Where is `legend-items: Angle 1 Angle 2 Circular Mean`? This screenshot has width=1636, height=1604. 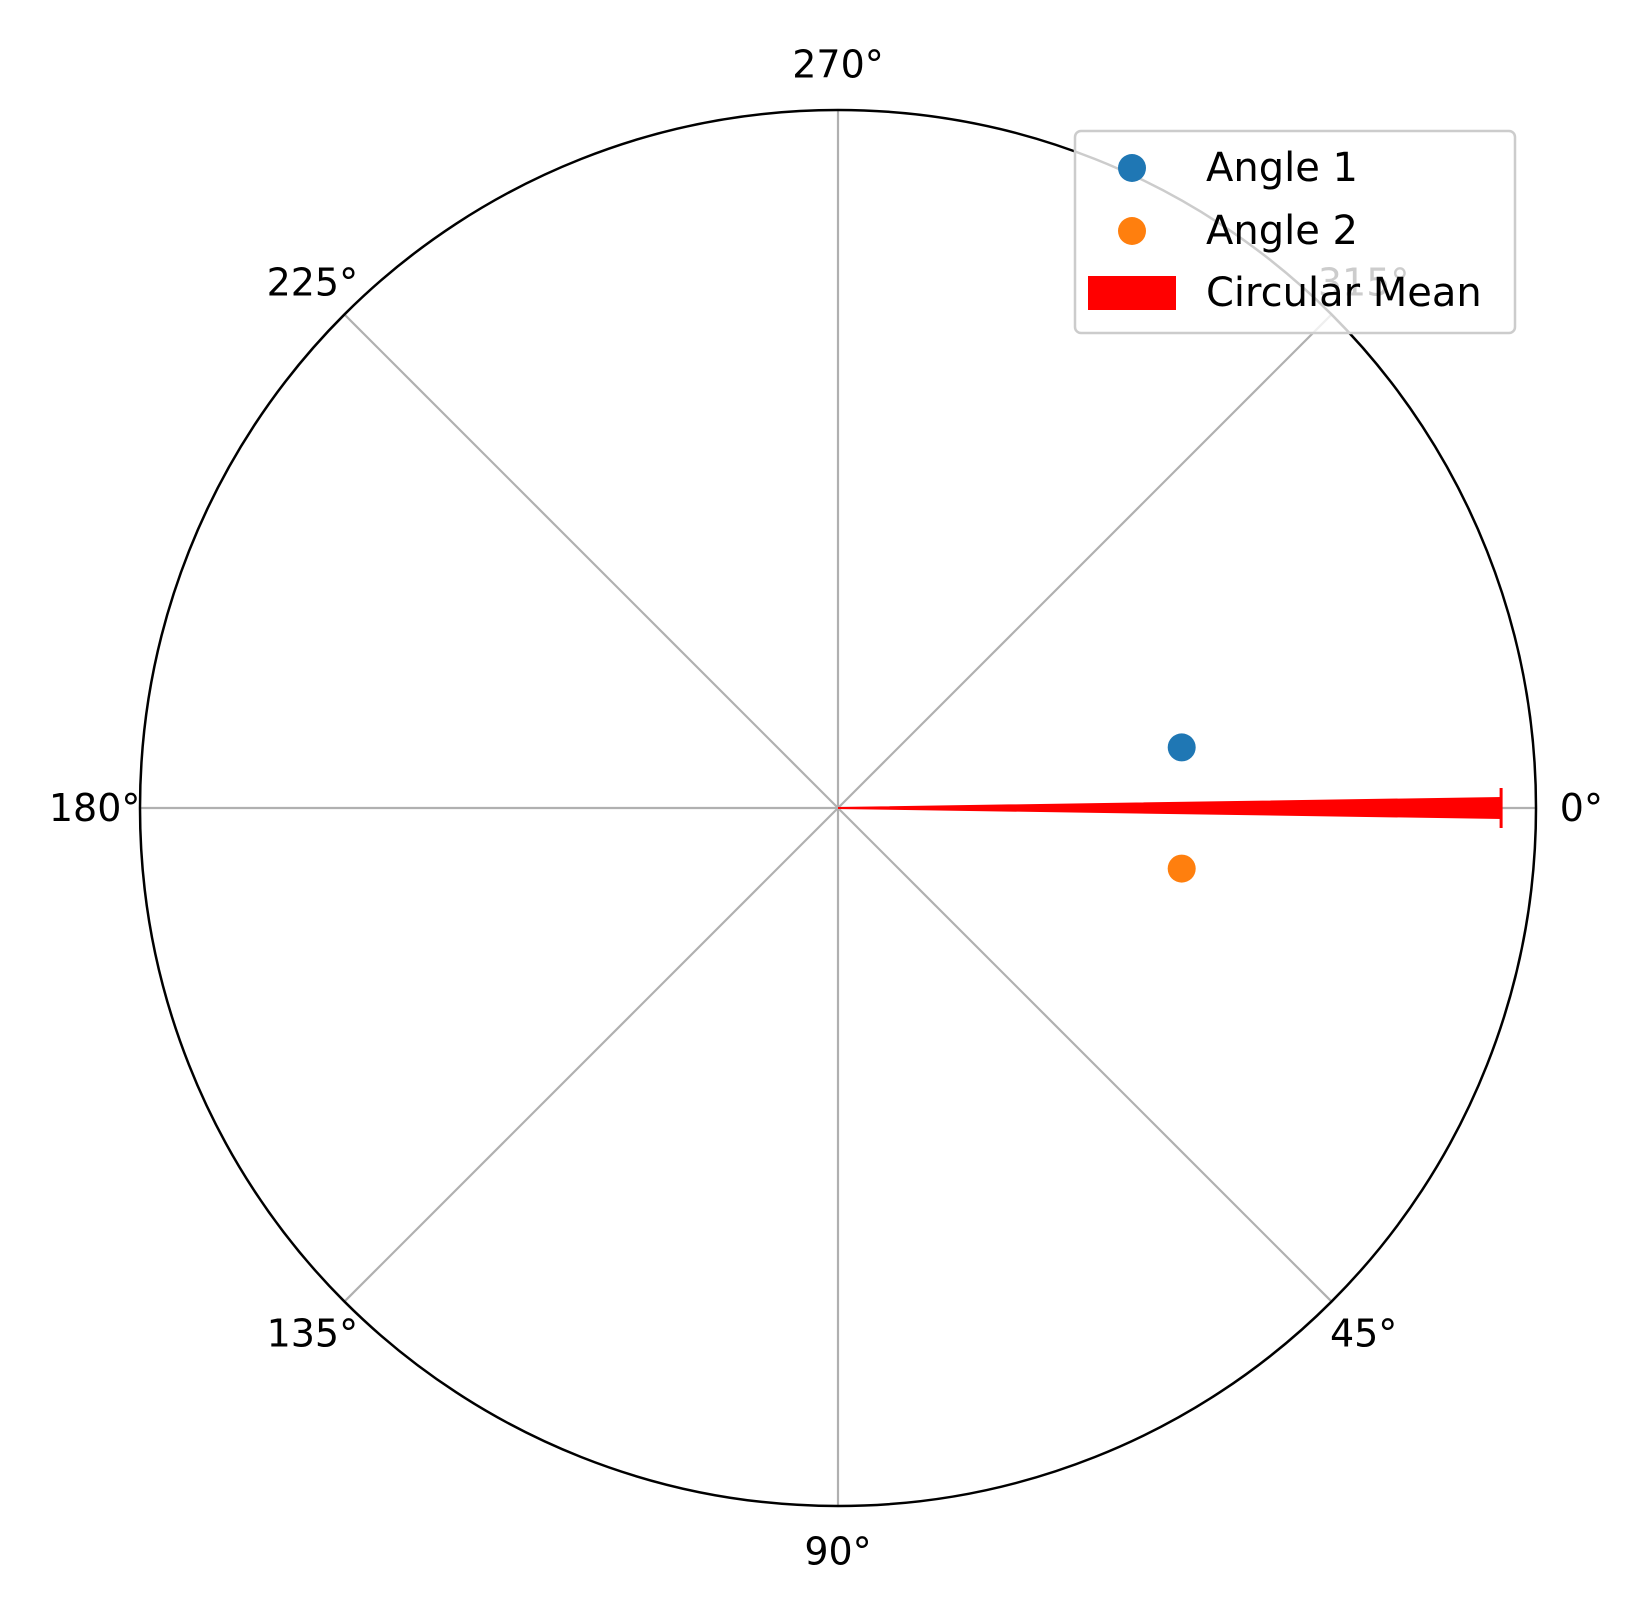
legend-items: Angle 1 Angle 2 Circular Mean is located at coordinates (1285, 230).